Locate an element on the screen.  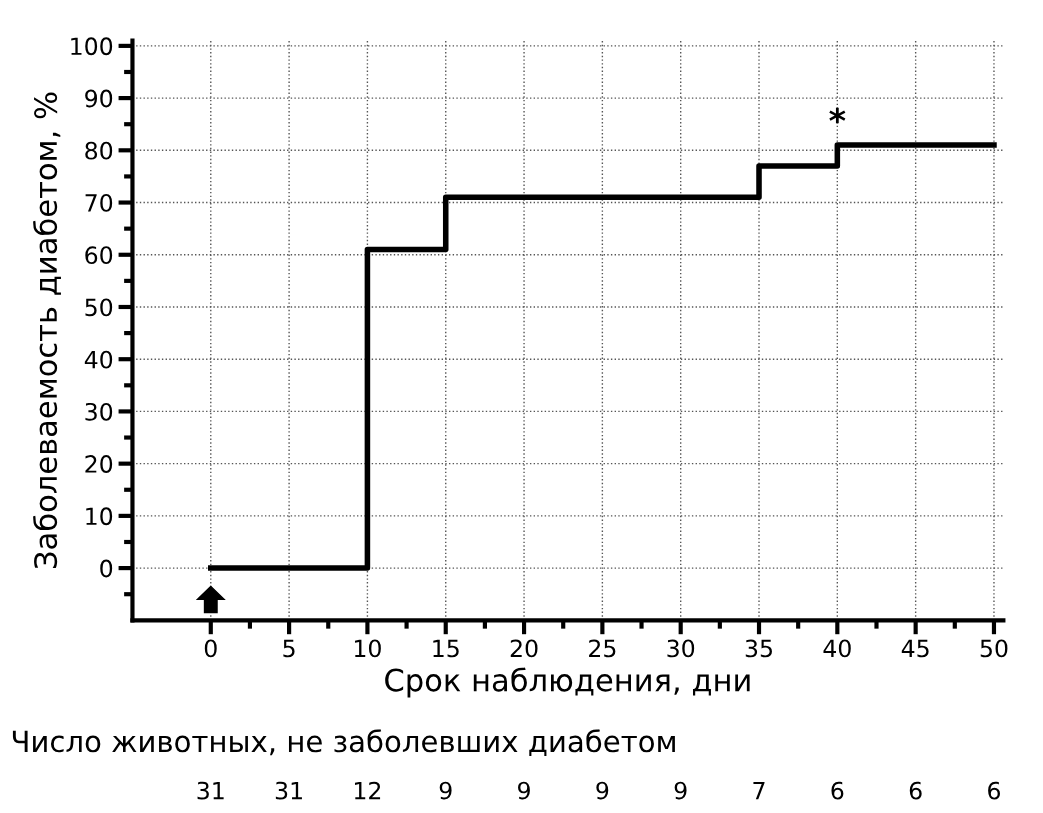
y-tick-label: 90 is located at coordinates (99, 98).